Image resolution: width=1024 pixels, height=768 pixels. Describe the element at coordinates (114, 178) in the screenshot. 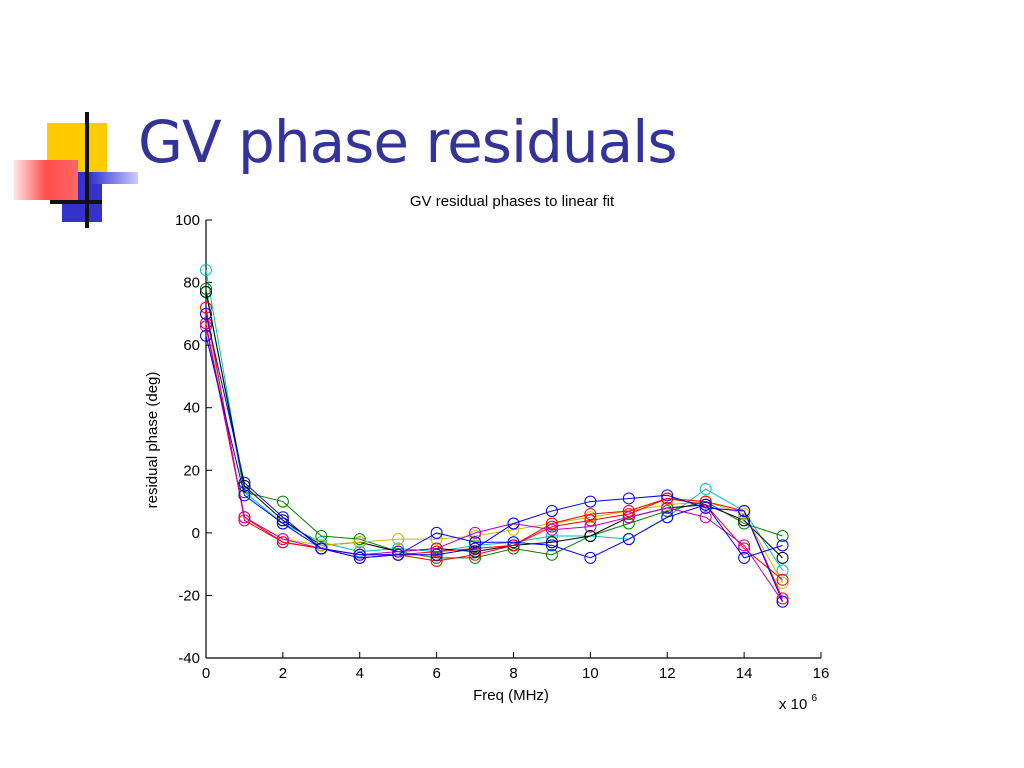

I see `decor-blue-bar` at that location.